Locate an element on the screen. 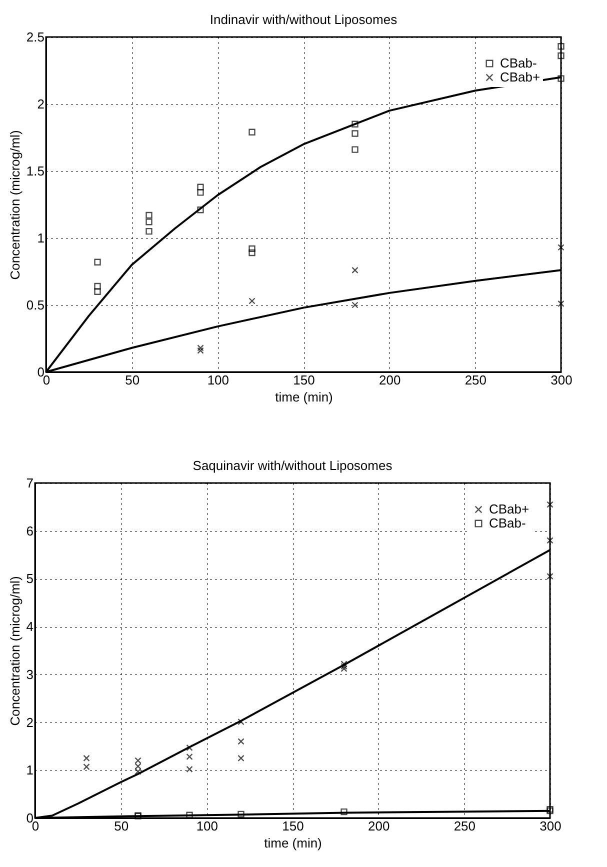  y-tick-label: 1.5 is located at coordinates (35, 171).